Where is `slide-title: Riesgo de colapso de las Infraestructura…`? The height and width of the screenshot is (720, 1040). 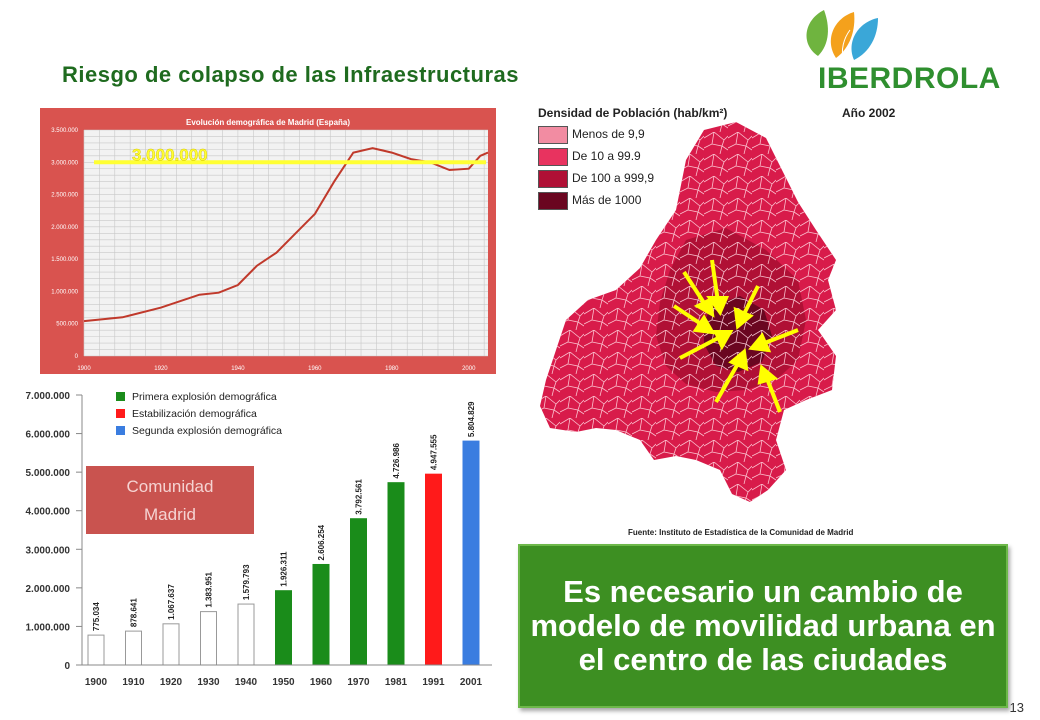 slide-title: Riesgo de colapso de las Infraestructura… is located at coordinates (290, 74).